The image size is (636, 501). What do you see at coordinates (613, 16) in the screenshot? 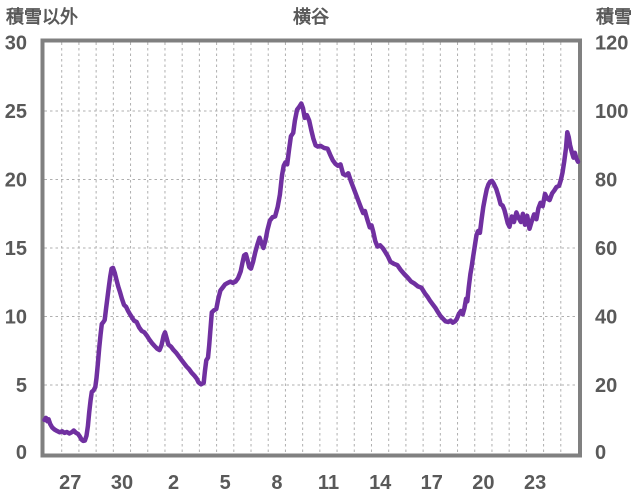
I see `right-axis-title: 積雪` at bounding box center [613, 16].